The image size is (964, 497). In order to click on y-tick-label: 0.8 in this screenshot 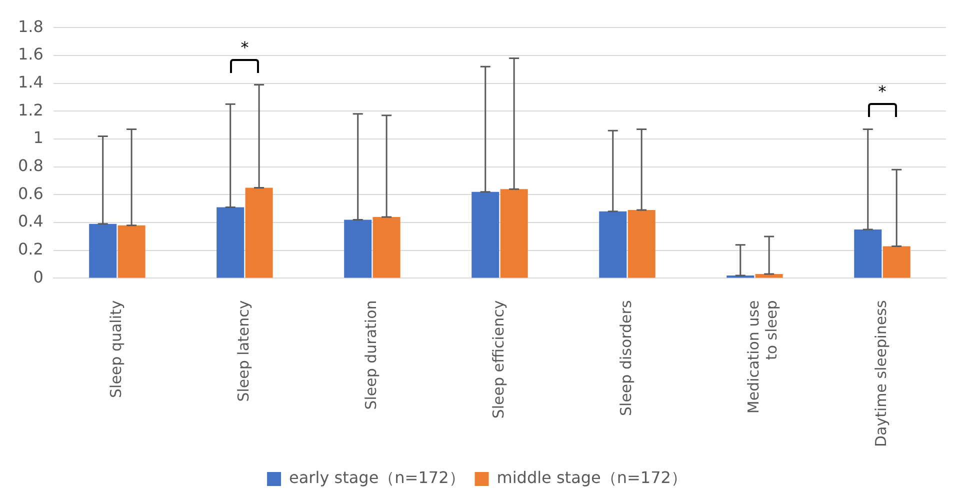, I will do `click(31, 165)`.